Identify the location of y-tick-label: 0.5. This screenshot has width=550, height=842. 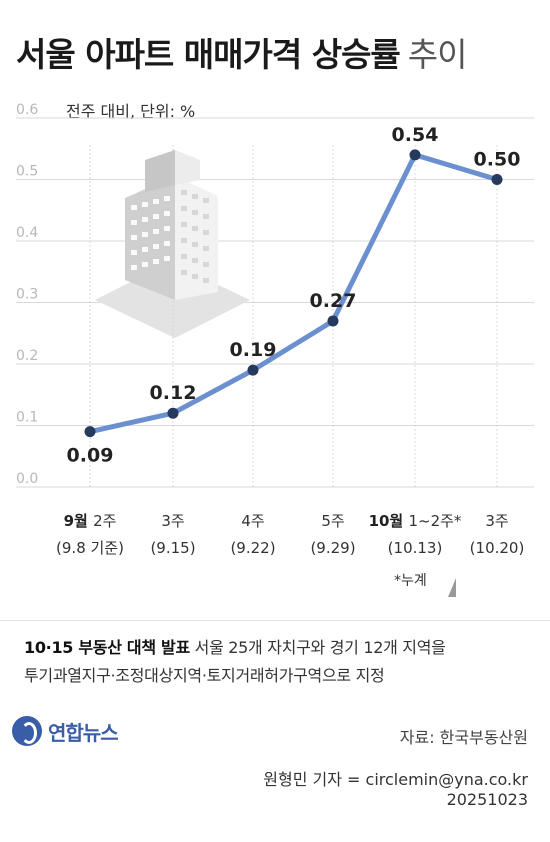
(27, 172).